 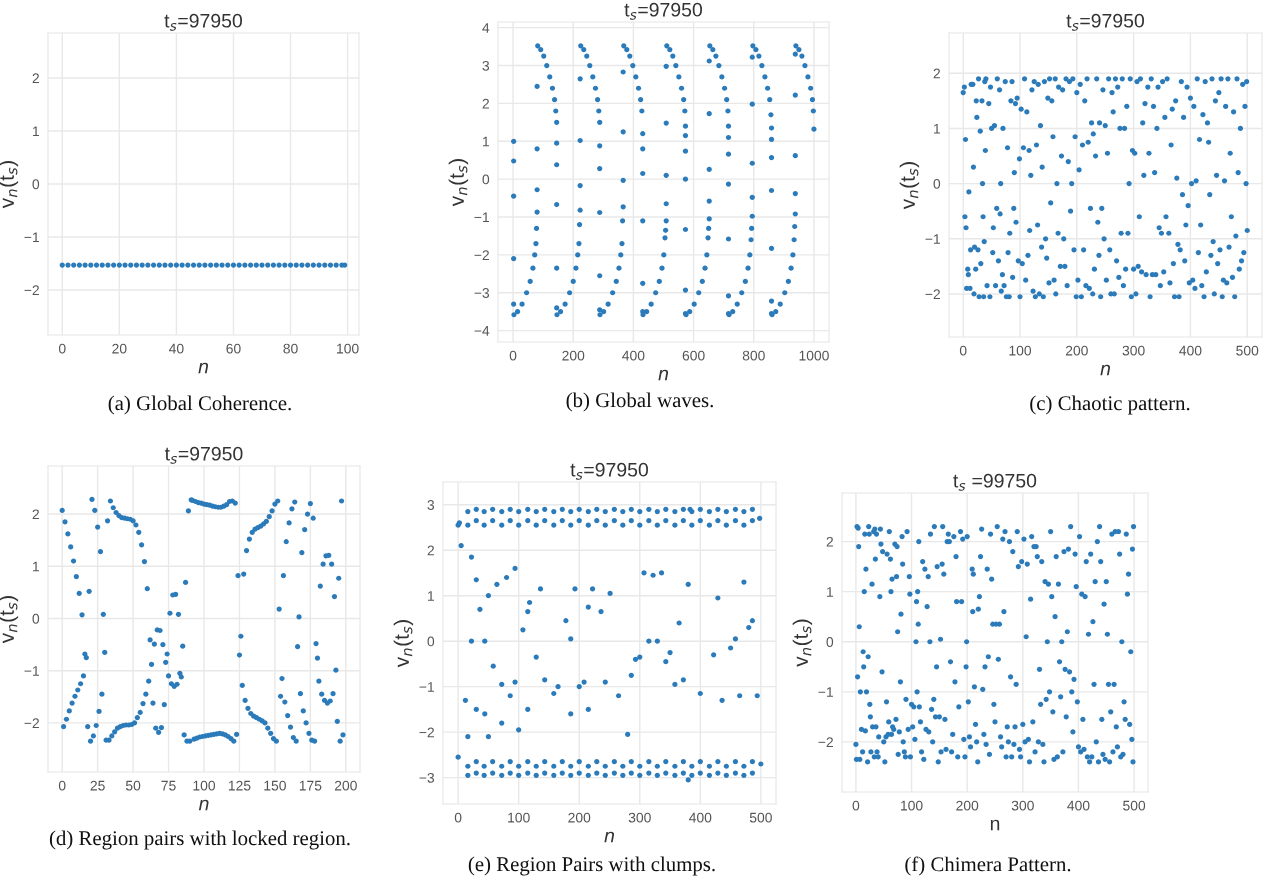 What do you see at coordinates (591, 866) in the screenshot?
I see `text: (e) Region Pairs with clumps.` at bounding box center [591, 866].